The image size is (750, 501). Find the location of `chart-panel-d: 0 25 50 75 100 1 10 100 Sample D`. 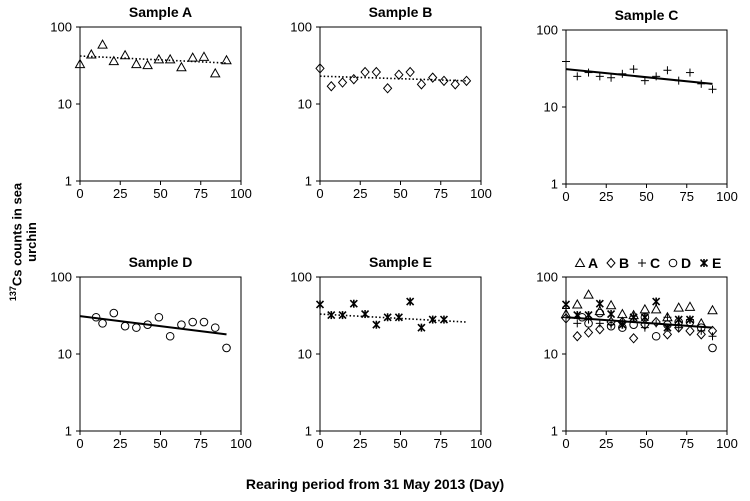

chart-panel-d: 0 25 50 75 100 1 10 100 Sample D is located at coordinates (151, 352).